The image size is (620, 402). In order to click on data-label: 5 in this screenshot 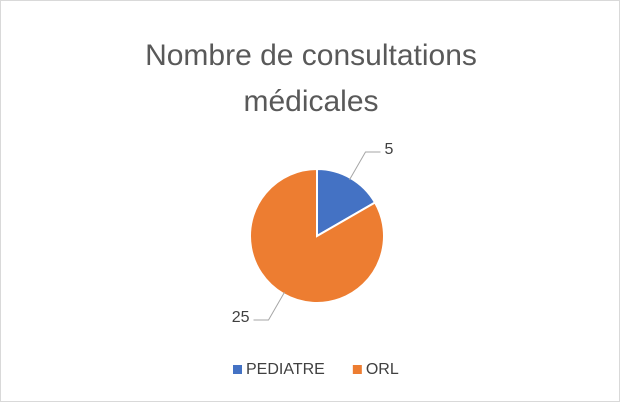, I will do `click(389, 149)`.